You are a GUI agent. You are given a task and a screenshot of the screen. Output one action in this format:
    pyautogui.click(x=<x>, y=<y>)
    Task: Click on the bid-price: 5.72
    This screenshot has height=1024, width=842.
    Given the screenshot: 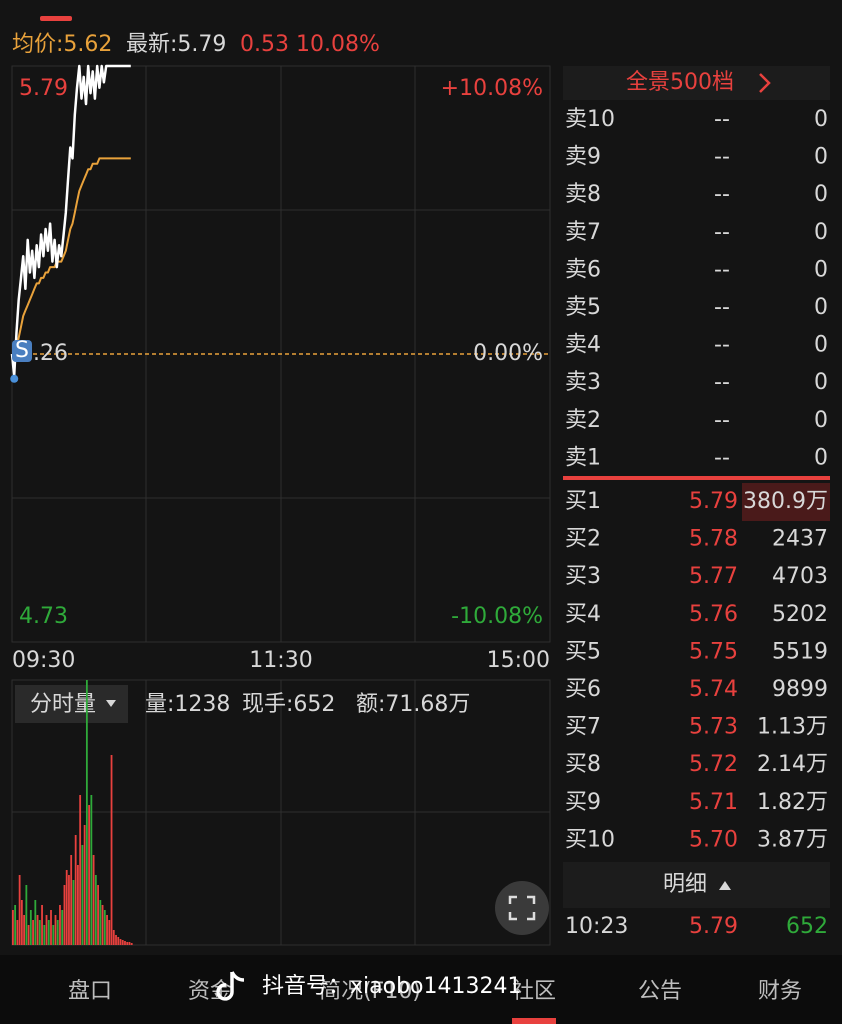 What is the action you would take?
    pyautogui.click(x=713, y=764)
    